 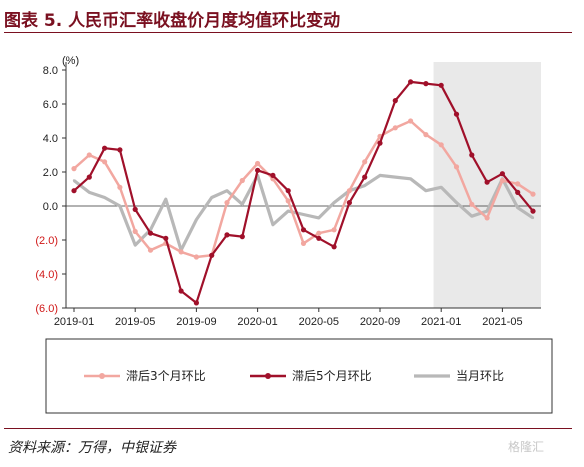 I want to click on x-tick-label: 2019-05, so click(x=135, y=322).